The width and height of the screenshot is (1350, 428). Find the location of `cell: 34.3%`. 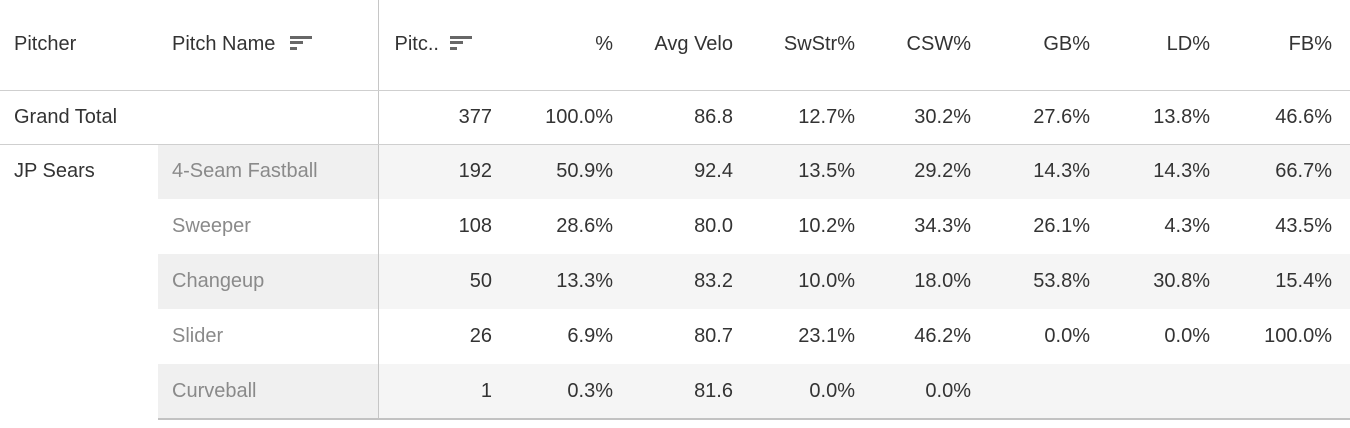

cell: 34.3% is located at coordinates (942, 226).